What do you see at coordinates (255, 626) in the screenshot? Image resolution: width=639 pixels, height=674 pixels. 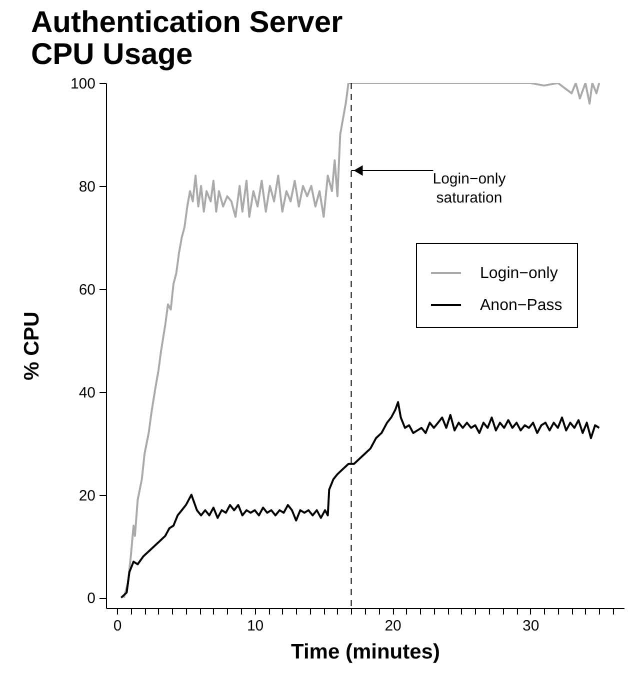 I see `x-tick-label: 10` at bounding box center [255, 626].